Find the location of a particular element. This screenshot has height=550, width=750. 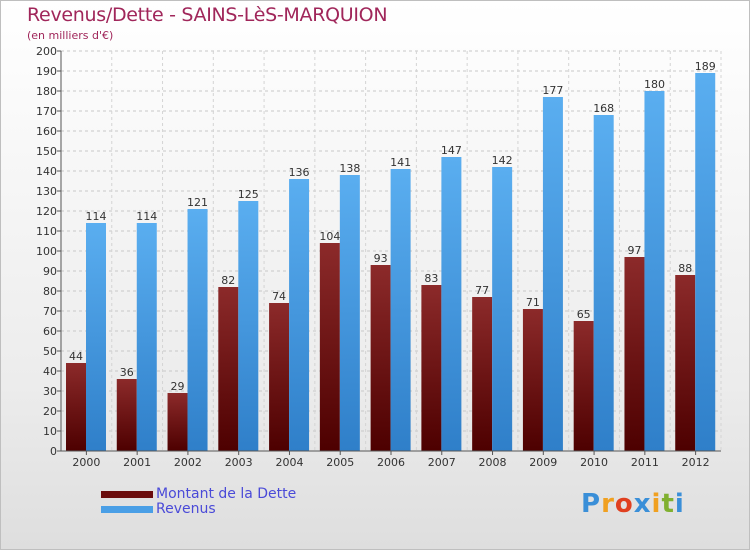

y-tick-label: 70 is located at coordinates (50, 311).